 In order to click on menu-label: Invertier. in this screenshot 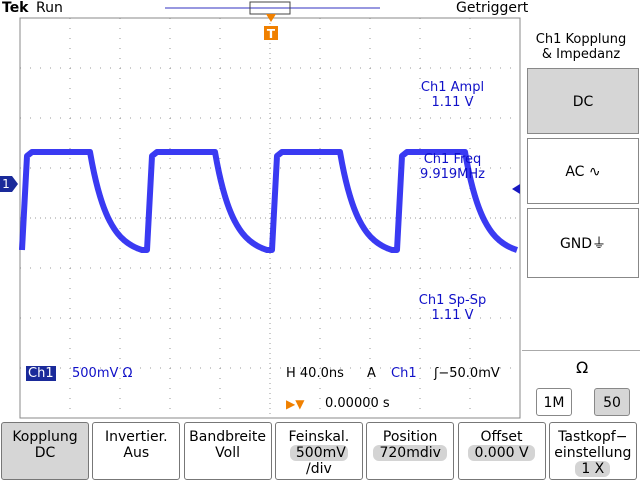, I will do `click(136, 437)`.